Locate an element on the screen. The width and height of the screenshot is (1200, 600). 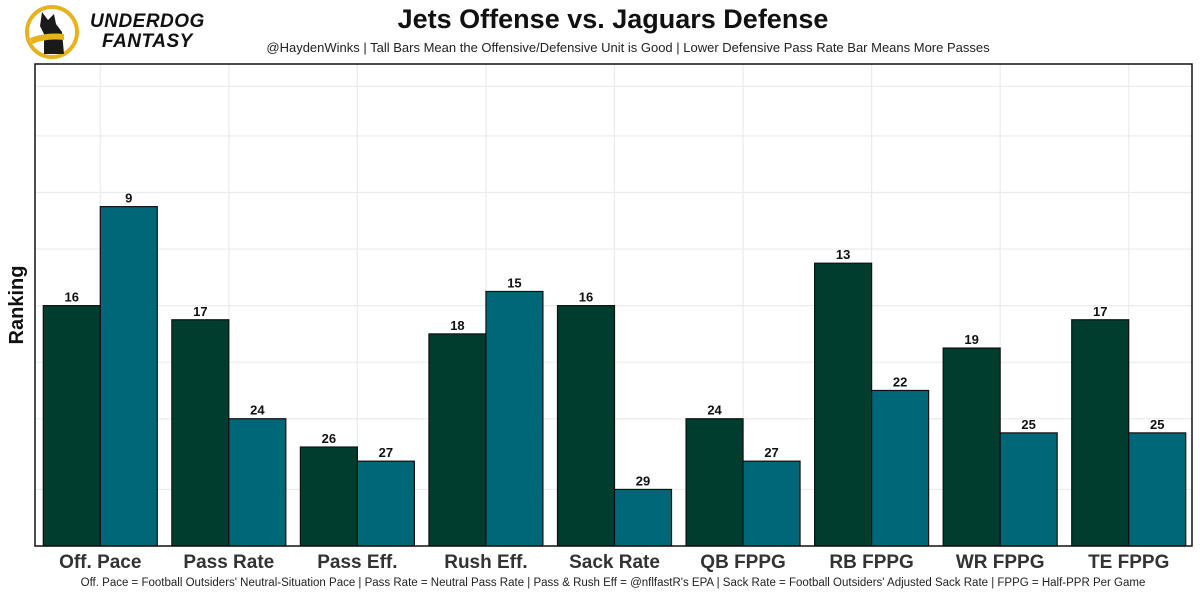
underdog-fantasy-logo: UNDERDOG FANTASY is located at coordinates (124, 32).